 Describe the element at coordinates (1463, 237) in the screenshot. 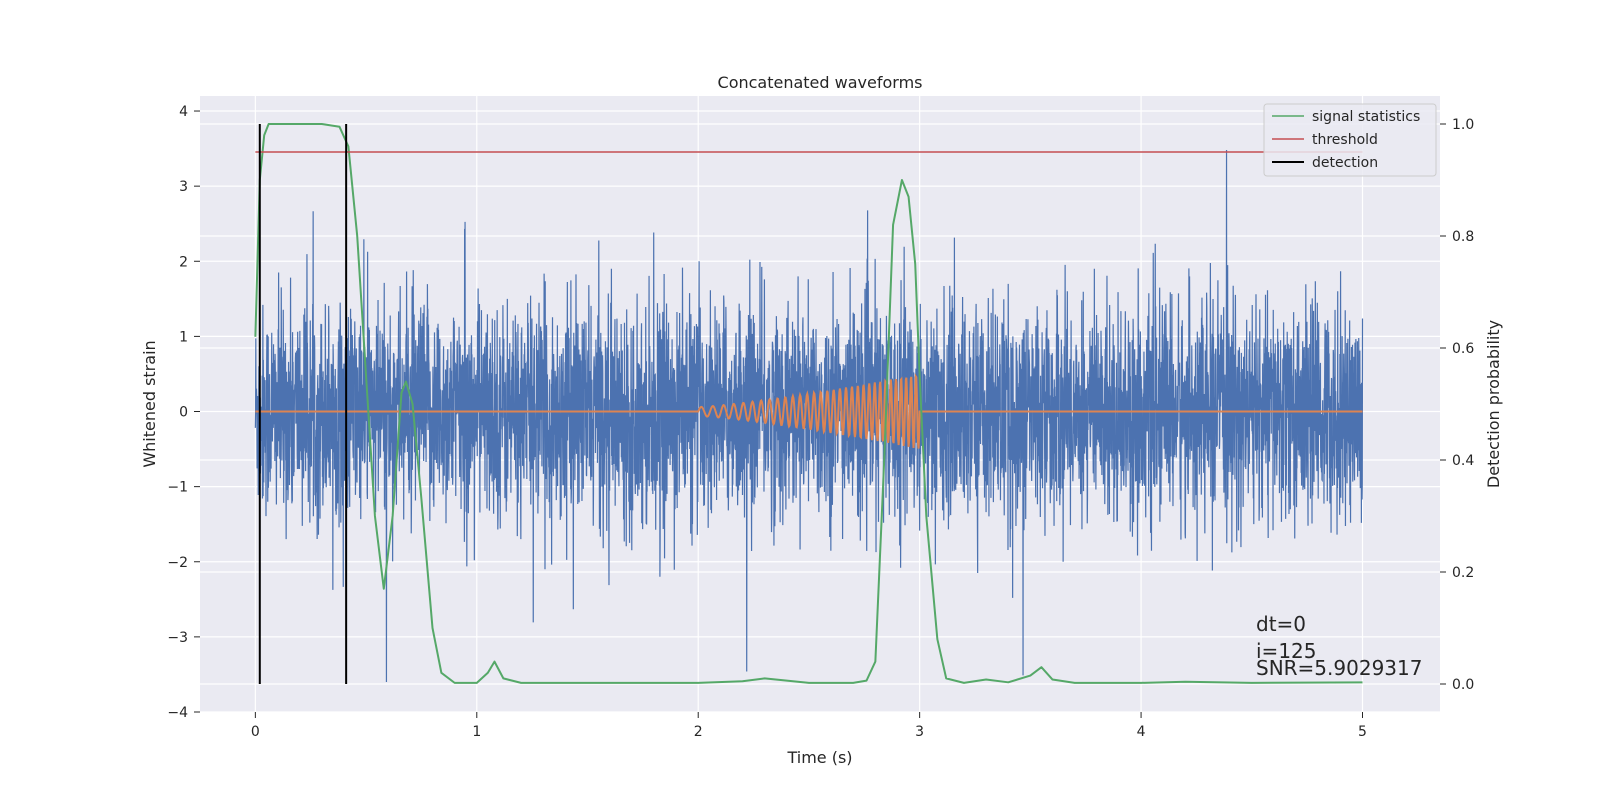

I see `right-tick-label: 0.8` at that location.